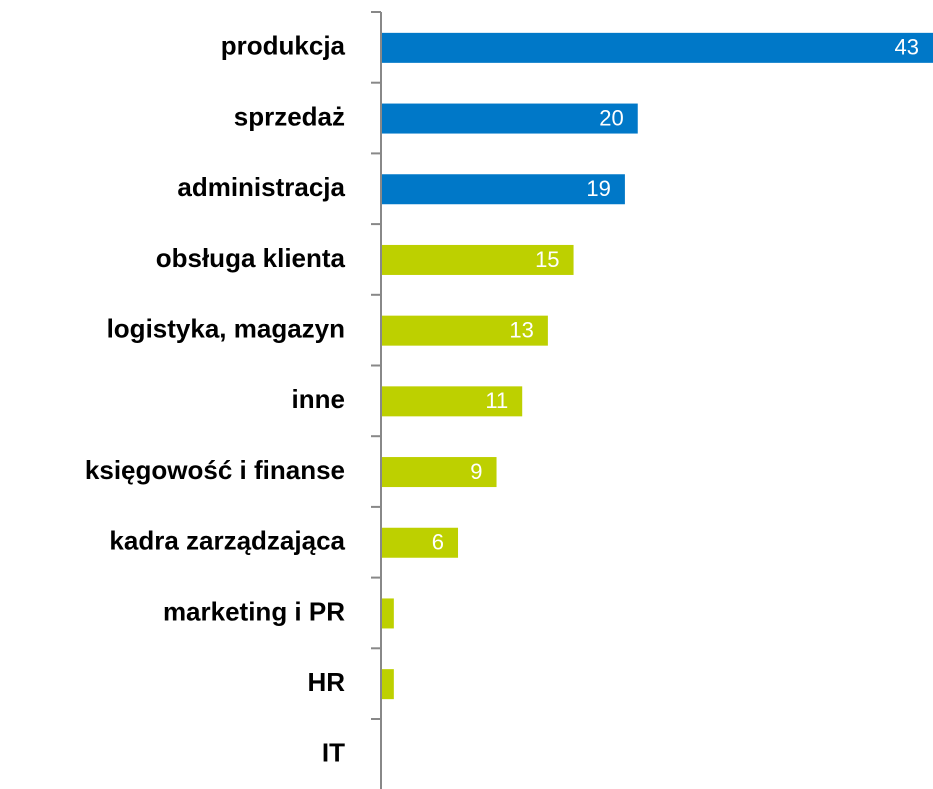 This screenshot has width=933, height=789. Describe the element at coordinates (611, 117) in the screenshot. I see `value-label: 20` at that location.